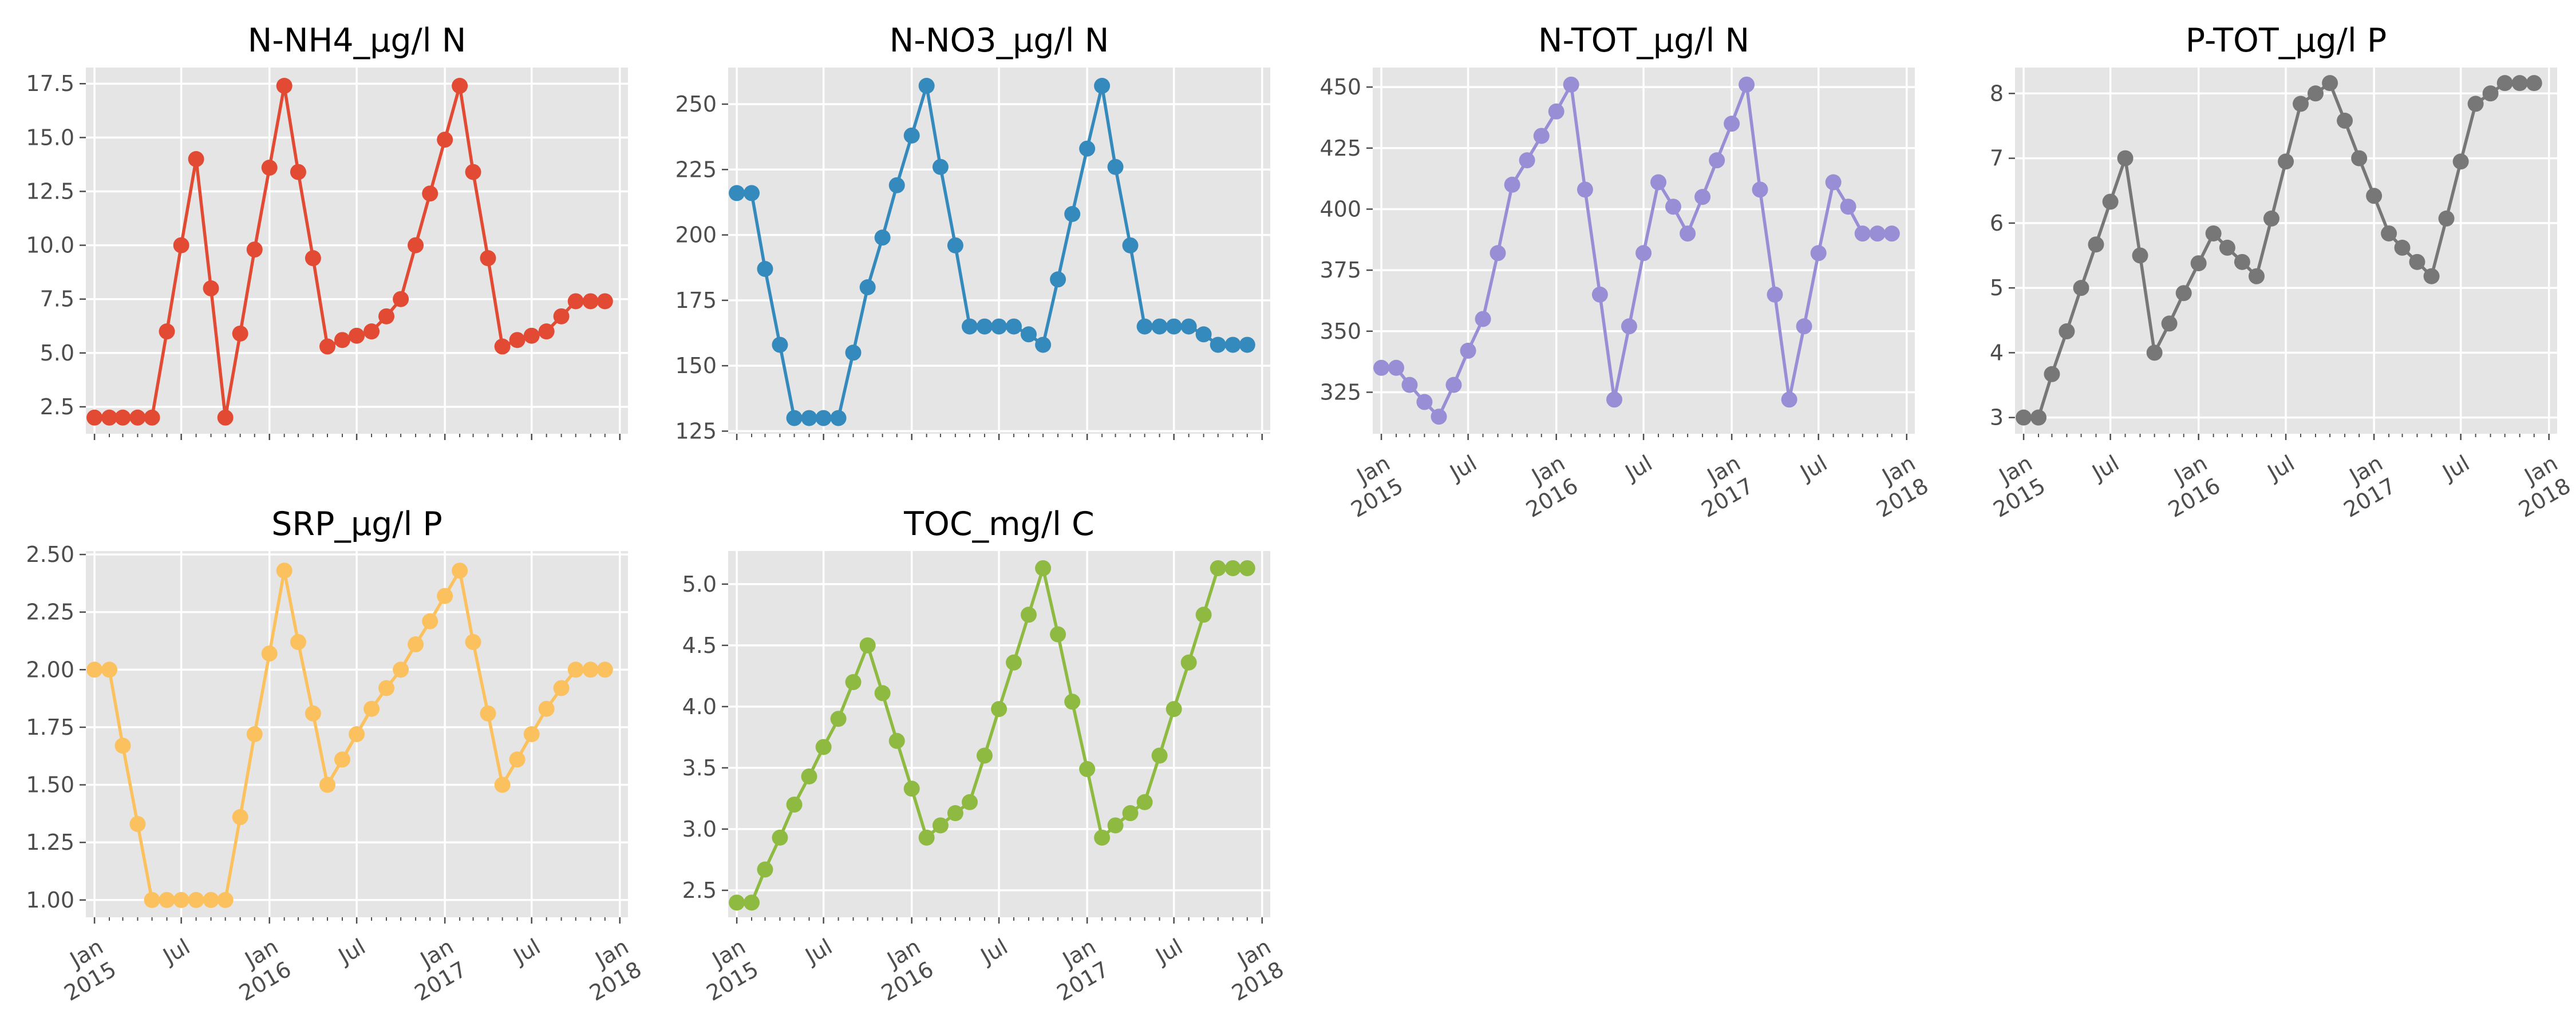  I want to click on x-tick-label: Jan2017, so click(2363, 486).